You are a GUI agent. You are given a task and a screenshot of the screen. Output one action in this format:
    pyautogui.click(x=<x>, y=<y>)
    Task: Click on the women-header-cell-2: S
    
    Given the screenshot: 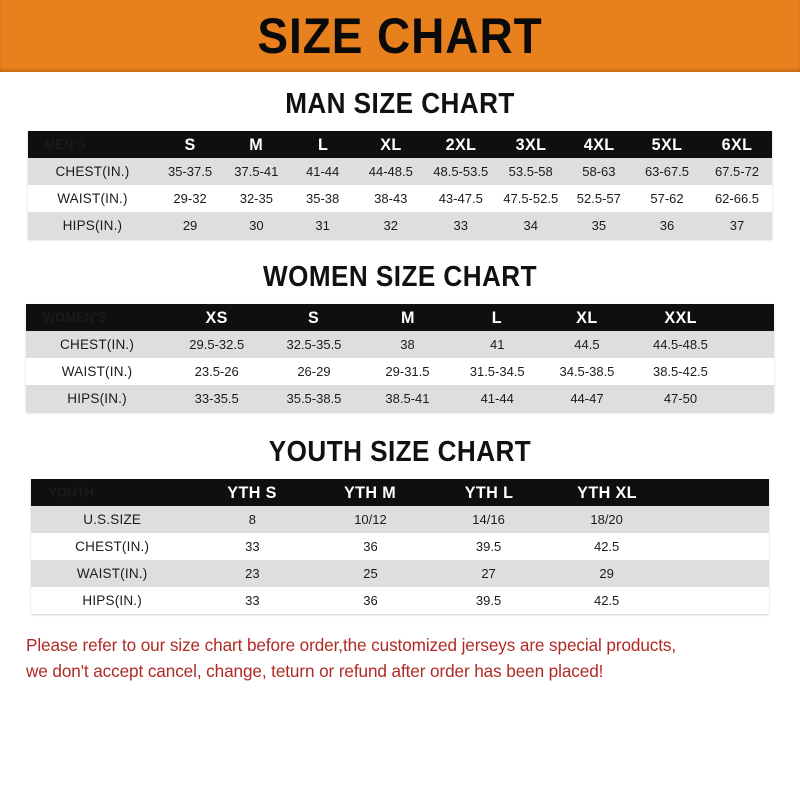 What is the action you would take?
    pyautogui.click(x=314, y=317)
    